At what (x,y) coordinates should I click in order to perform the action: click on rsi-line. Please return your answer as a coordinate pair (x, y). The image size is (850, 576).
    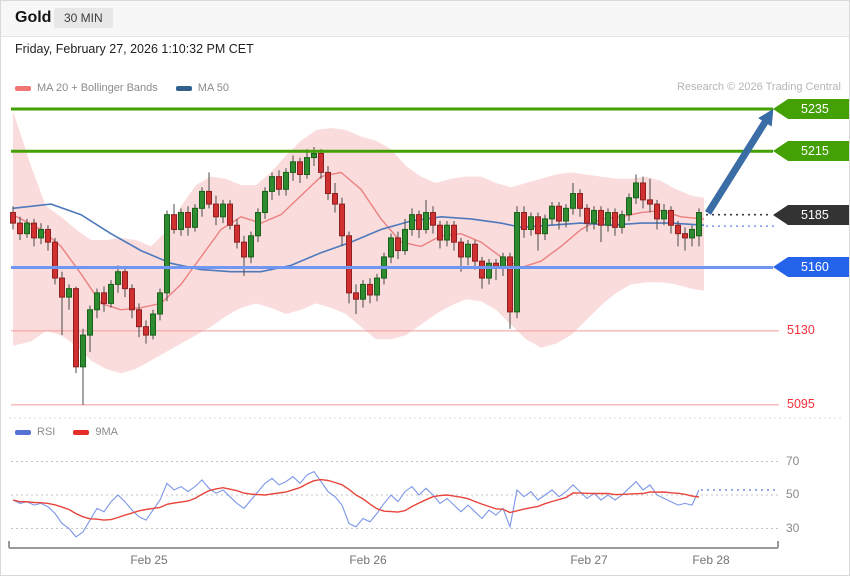
    Looking at the image, I should click on (356, 504).